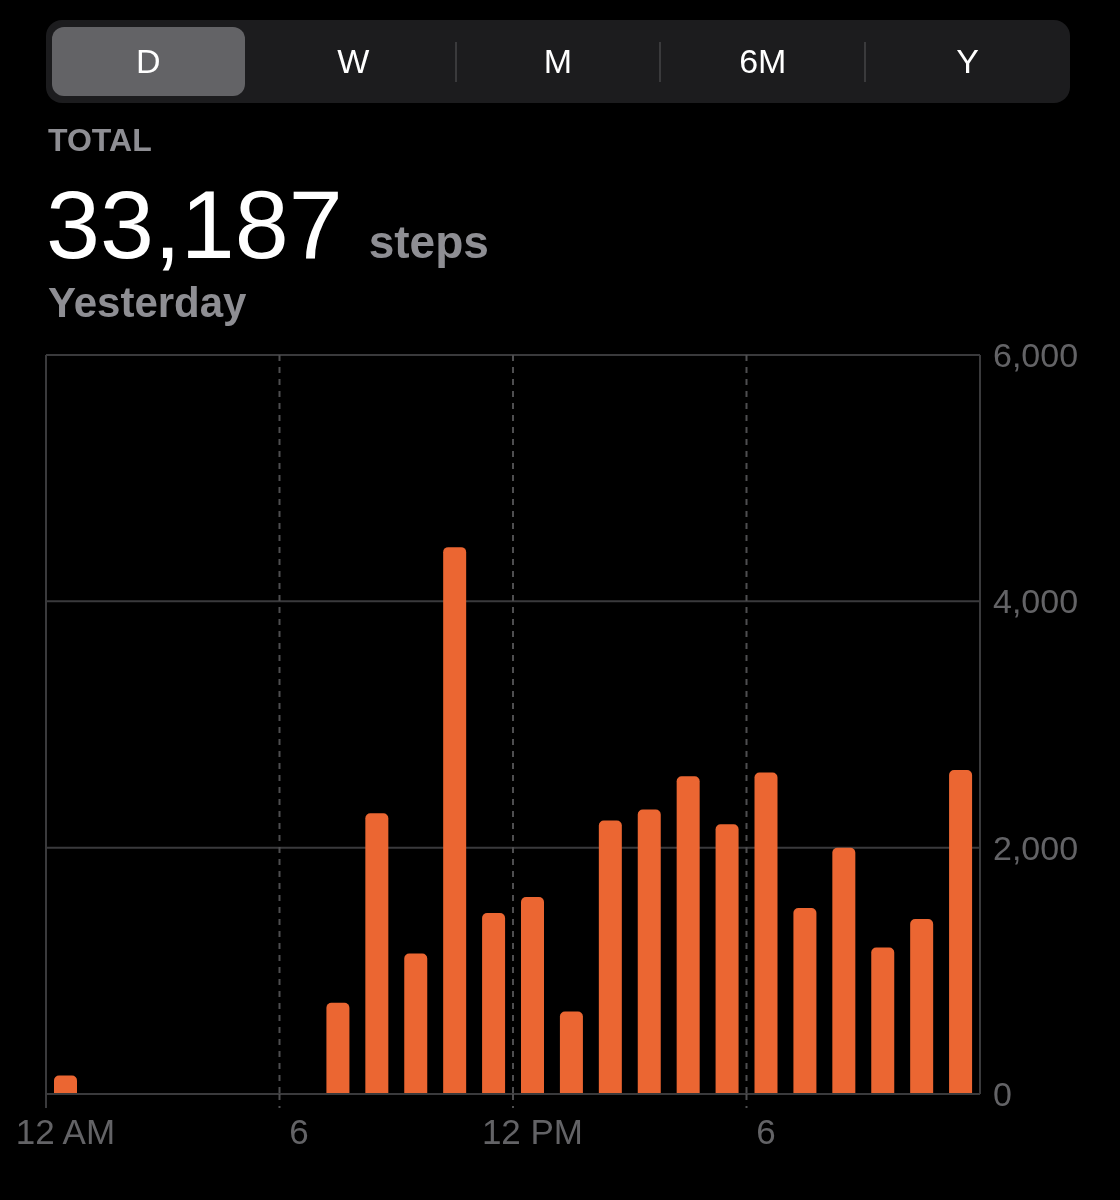  What do you see at coordinates (100, 140) in the screenshot?
I see `text: TOTAL` at bounding box center [100, 140].